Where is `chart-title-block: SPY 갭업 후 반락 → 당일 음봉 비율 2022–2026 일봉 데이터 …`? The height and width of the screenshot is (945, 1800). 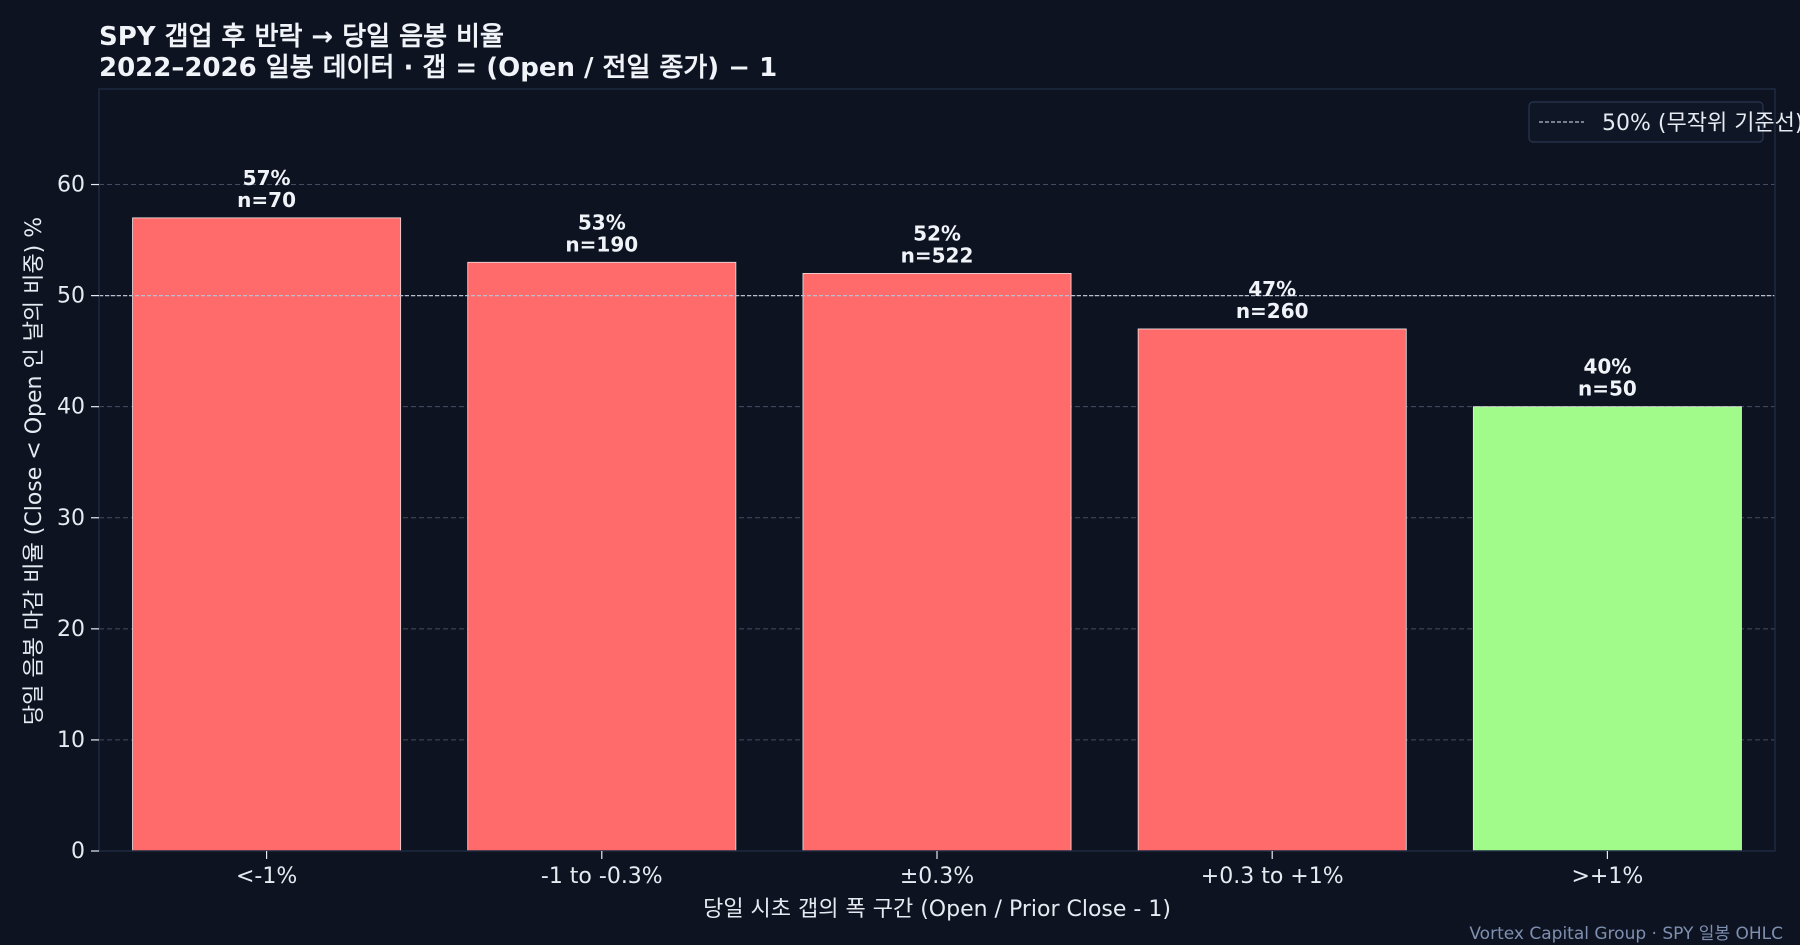
chart-title-block: SPY 갭업 후 반락 → 당일 음봉 비율 2022–2026 일봉 데이터 … is located at coordinates (438, 53).